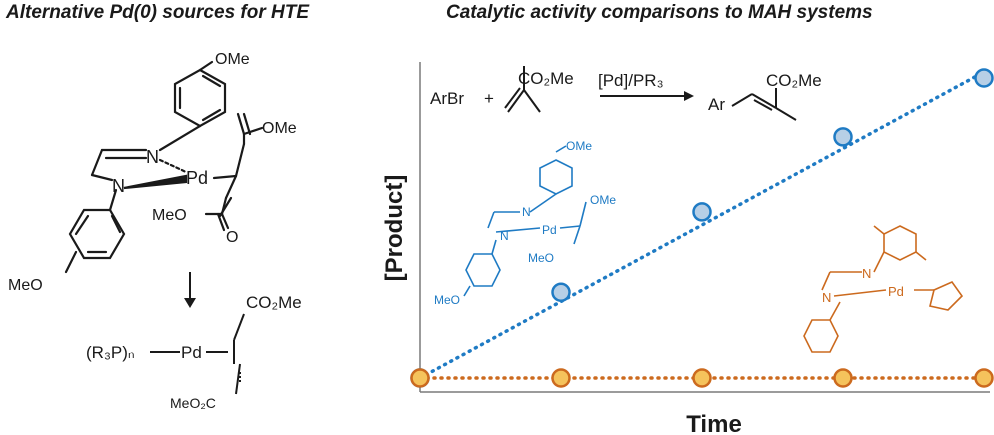 This screenshot has width=994, height=435. What do you see at coordinates (546, 78) in the screenshot?
I see `reactant-ester-label: CO₂Me` at bounding box center [546, 78].